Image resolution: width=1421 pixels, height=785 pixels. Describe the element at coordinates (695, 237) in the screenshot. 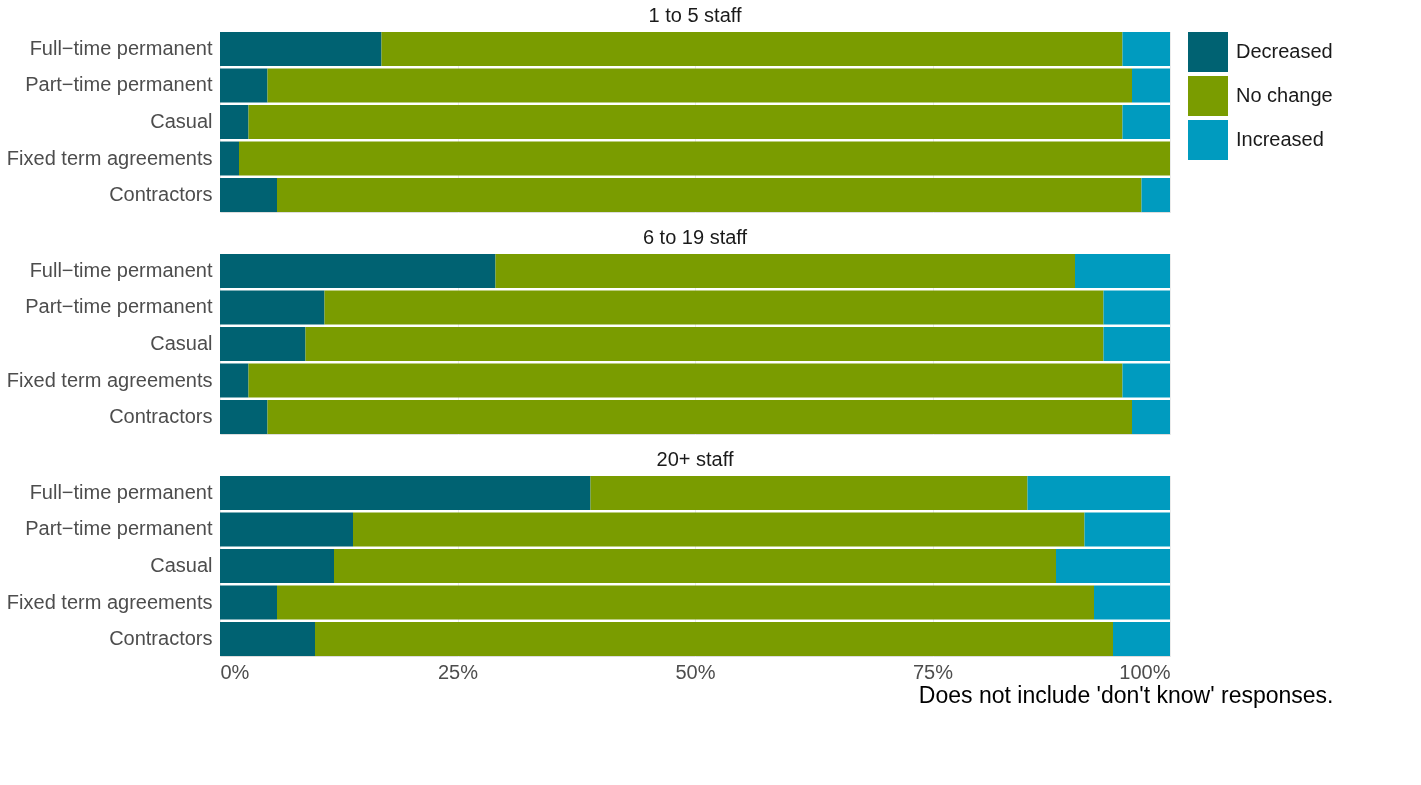

I see `chart-title: 6 to 19 staff` at that location.